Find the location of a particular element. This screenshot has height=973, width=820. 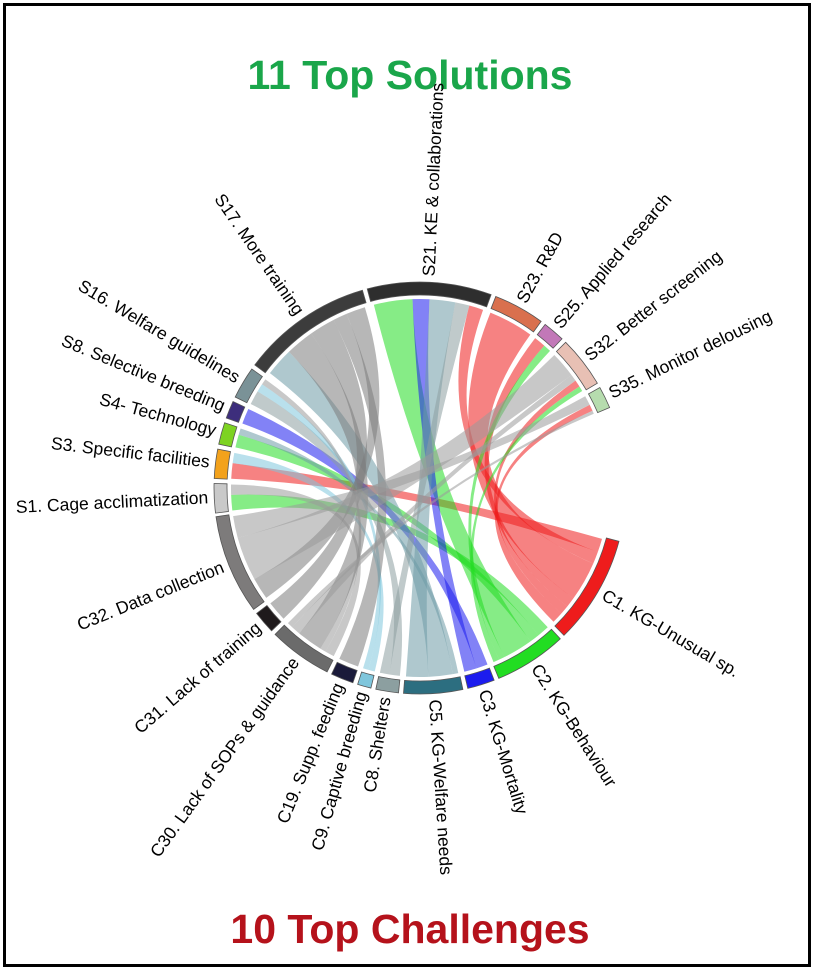

ribbon-s35-c32 is located at coordinates (411, 467).